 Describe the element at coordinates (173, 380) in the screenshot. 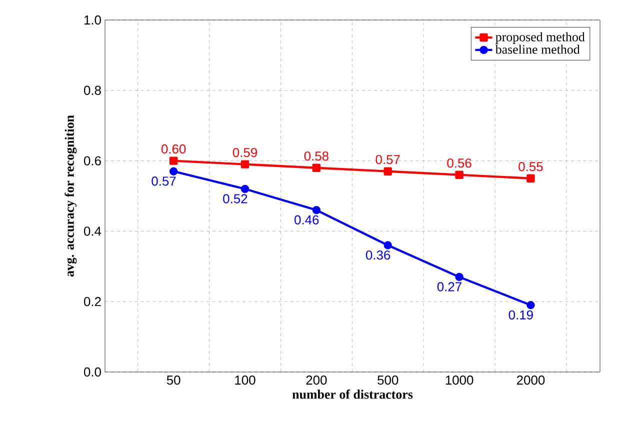

I see `x-tick-label: 50` at that location.